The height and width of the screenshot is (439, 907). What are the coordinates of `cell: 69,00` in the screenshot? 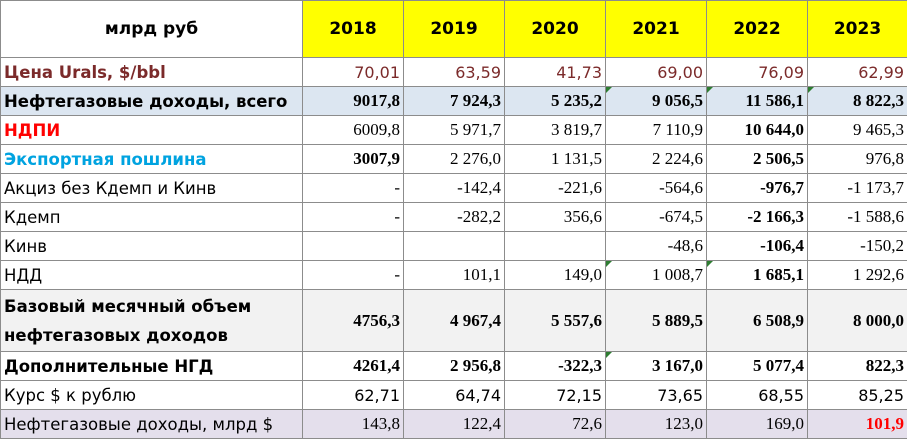 It's located at (656, 72).